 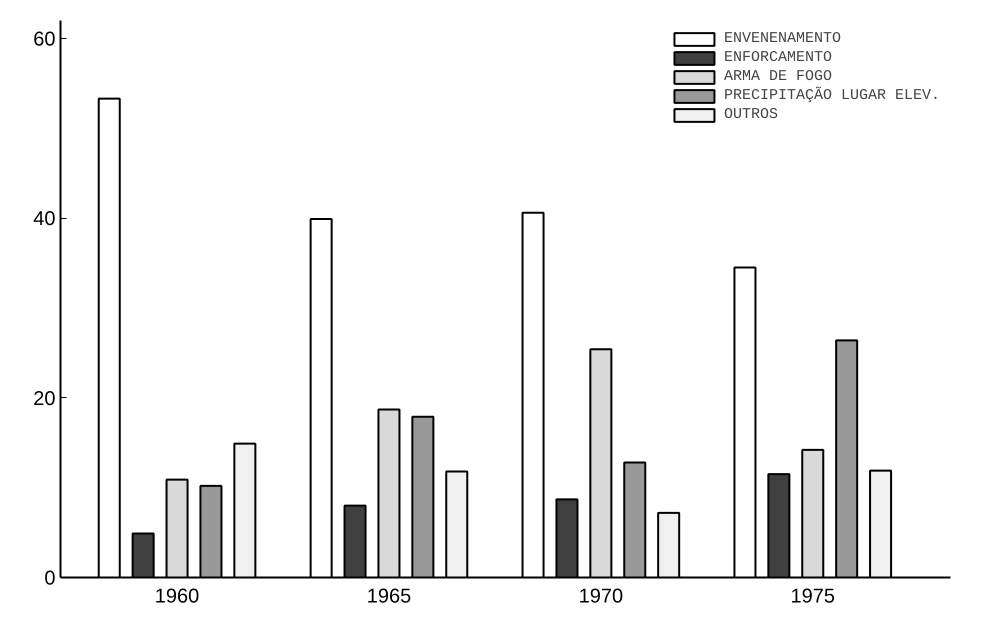 What do you see at coordinates (782, 38) in the screenshot?
I see `legend-label: ENVENENAMENTO` at bounding box center [782, 38].